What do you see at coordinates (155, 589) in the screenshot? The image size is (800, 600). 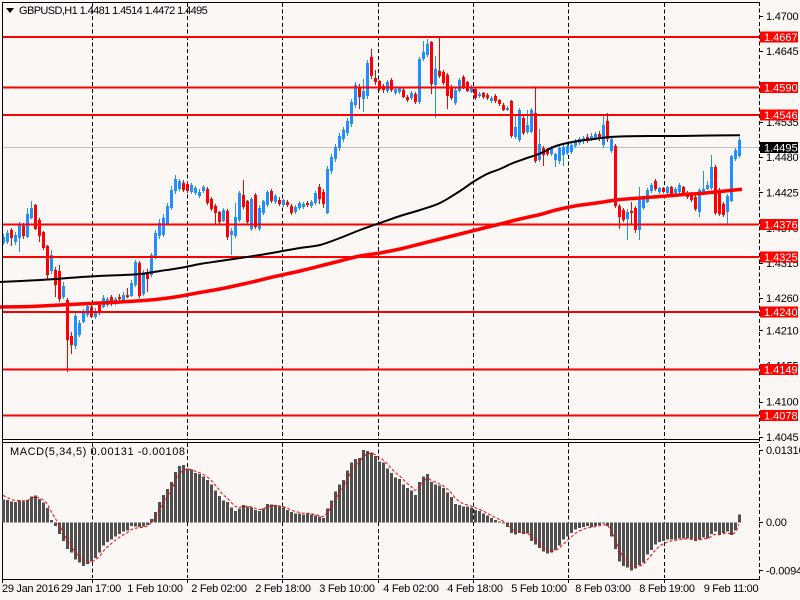 I see `svg-text: 1 Feb 10:00` at bounding box center [155, 589].